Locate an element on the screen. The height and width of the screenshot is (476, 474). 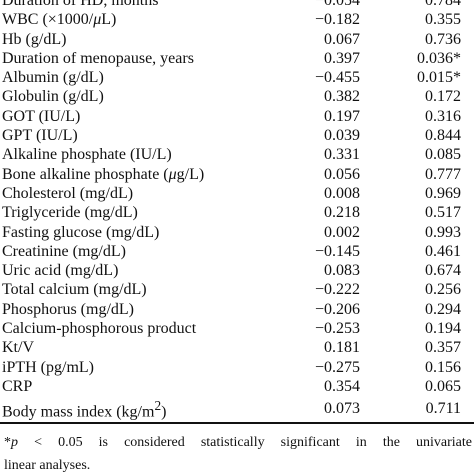
p-value-cell: 0.085 is located at coordinates (443, 155).